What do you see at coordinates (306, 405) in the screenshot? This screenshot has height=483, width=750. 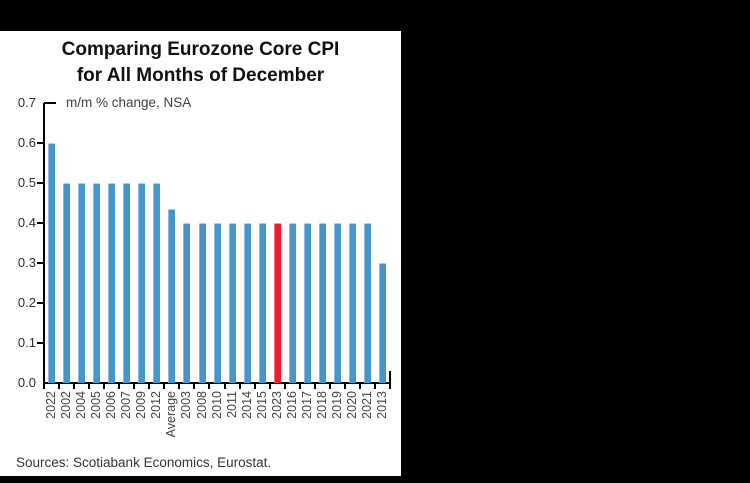 I see `x-axis-label-2017: 2017` at bounding box center [306, 405].